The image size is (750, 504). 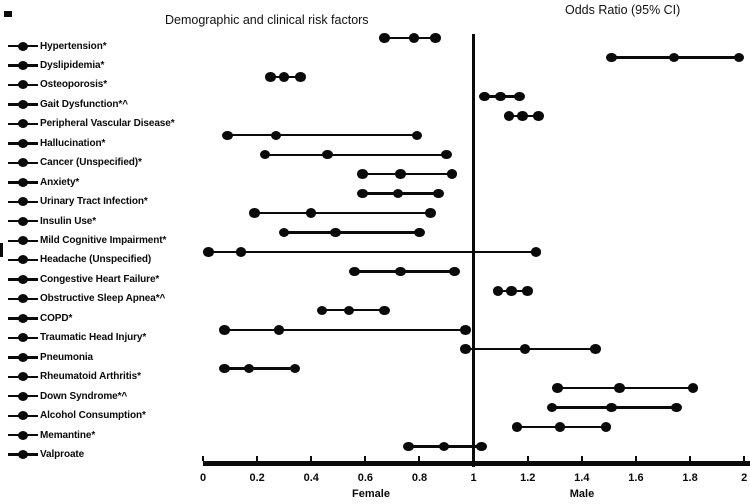 I want to click on category-row-label: Congestive Heart Failure*, so click(x=83, y=279).